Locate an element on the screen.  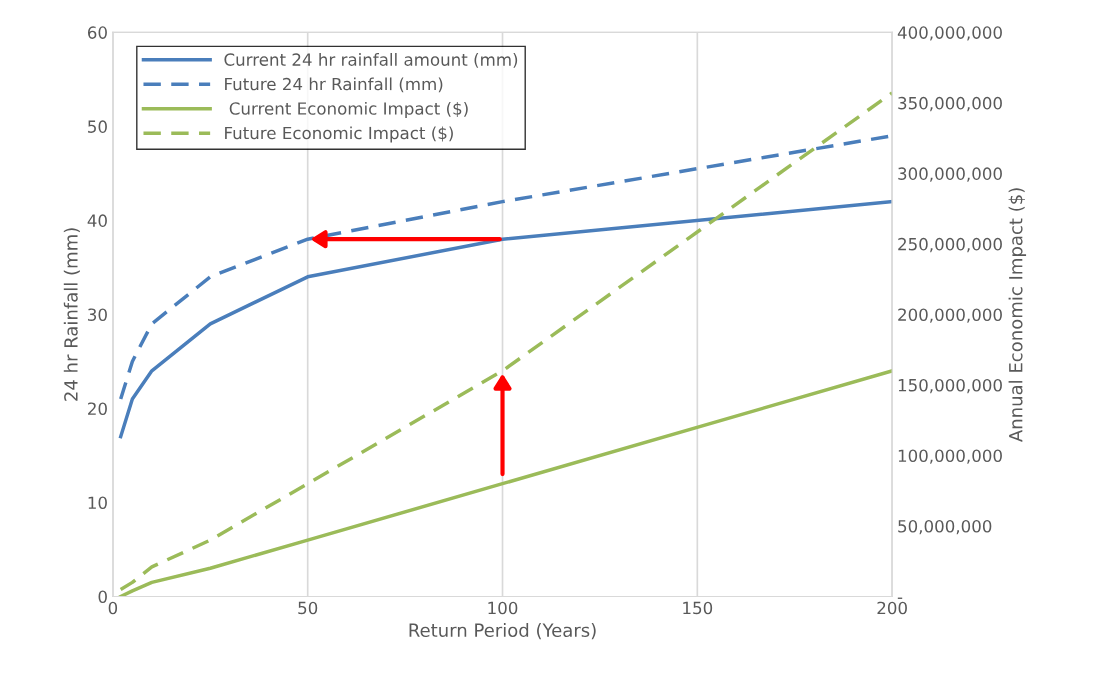
y-tick-label: 40 is located at coordinates (97, 220).